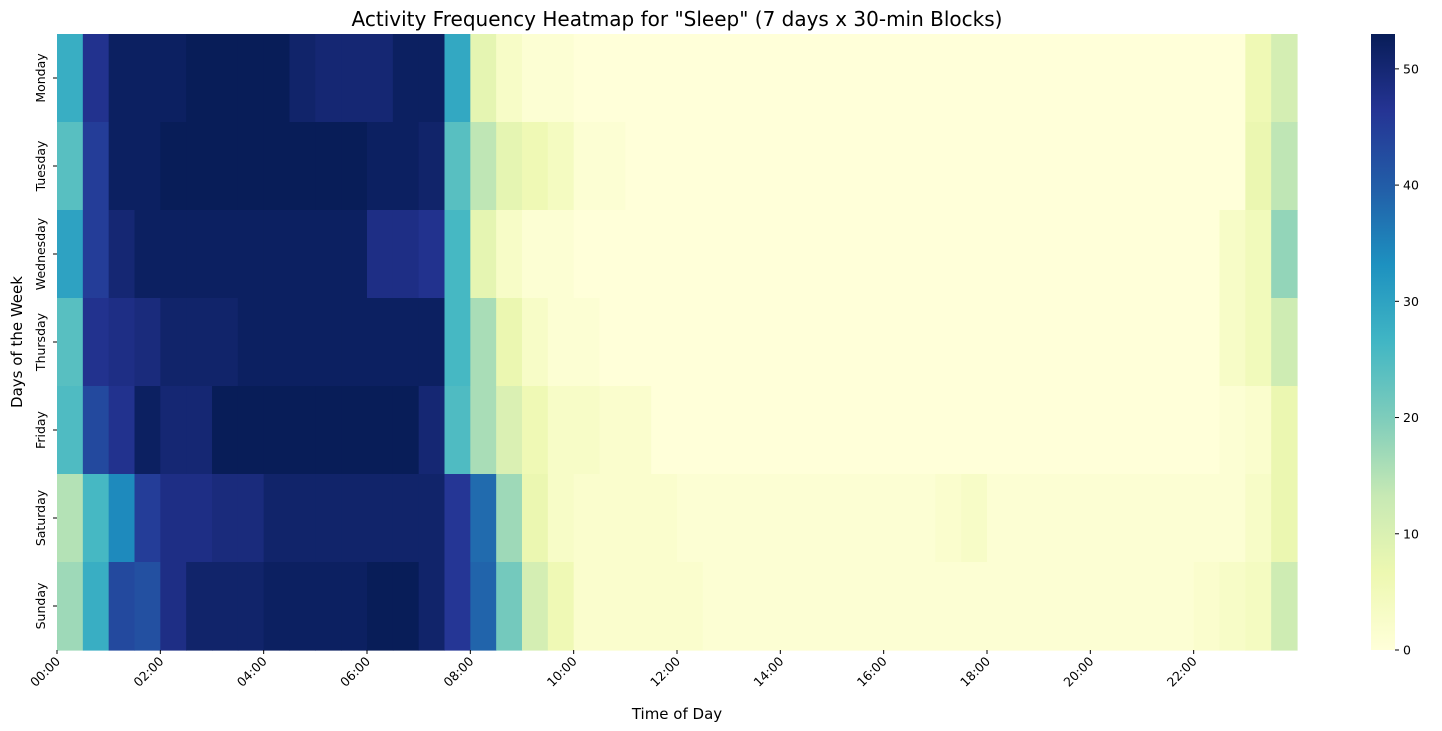 The height and width of the screenshot is (731, 1442). I want to click on y-tick-label: Tuesday, so click(40, 166).